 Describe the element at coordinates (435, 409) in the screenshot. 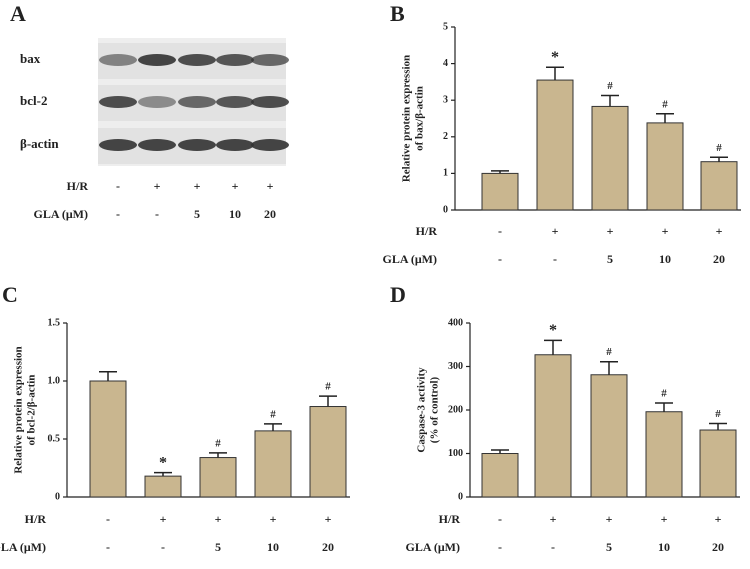

I see `y-axis-label: (% of control)` at that location.